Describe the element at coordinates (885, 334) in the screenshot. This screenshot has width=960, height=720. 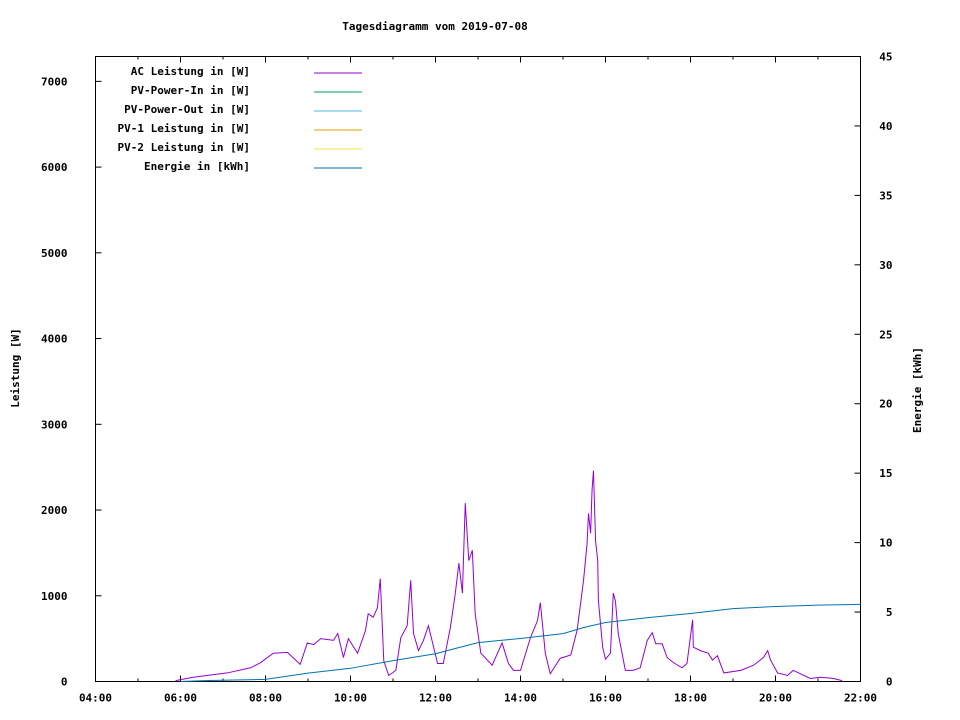
I see `y2-tick-label: 25` at that location.